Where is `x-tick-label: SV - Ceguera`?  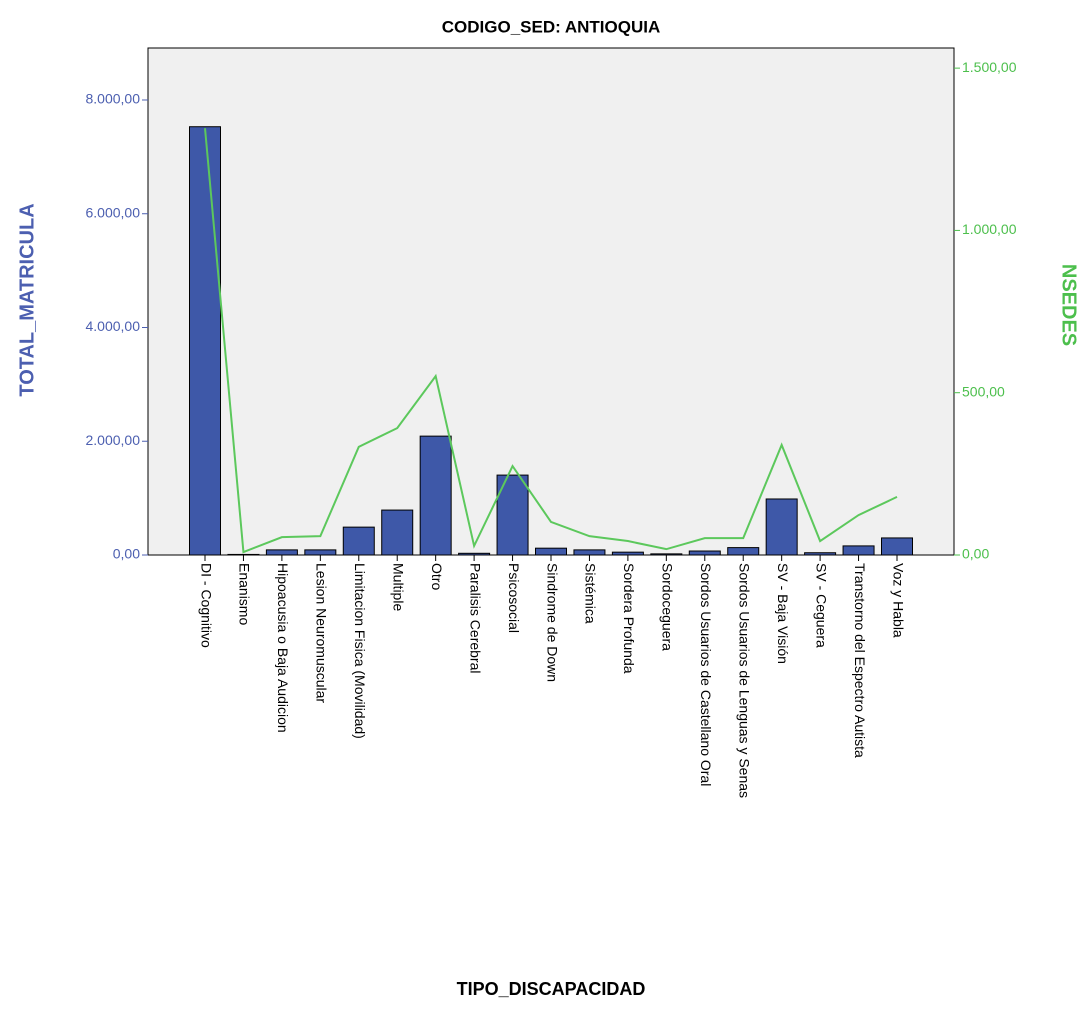
x-tick-label: SV - Ceguera is located at coordinates (821, 605).